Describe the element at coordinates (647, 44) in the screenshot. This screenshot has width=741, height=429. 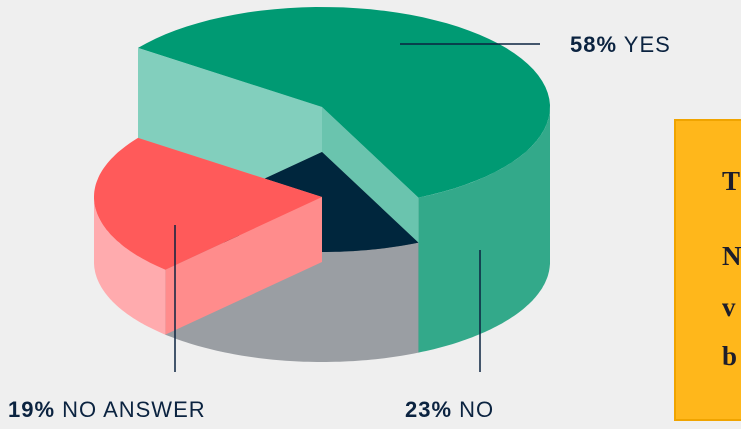
I see `category-label: YES` at that location.